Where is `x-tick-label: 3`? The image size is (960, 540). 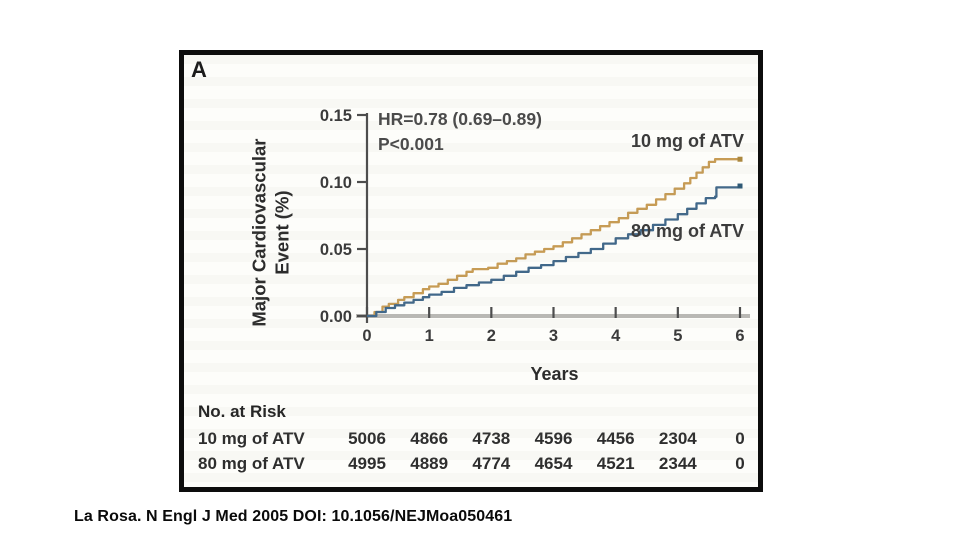 x-tick-label: 3 is located at coordinates (553, 336).